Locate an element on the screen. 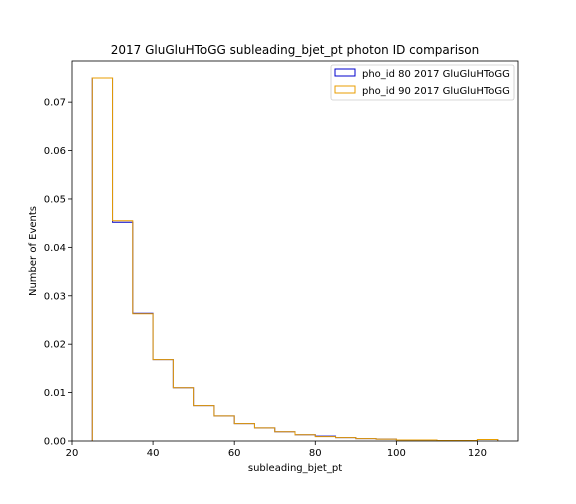 The height and width of the screenshot is (504, 576). x-tick-label: 20 is located at coordinates (72, 453).